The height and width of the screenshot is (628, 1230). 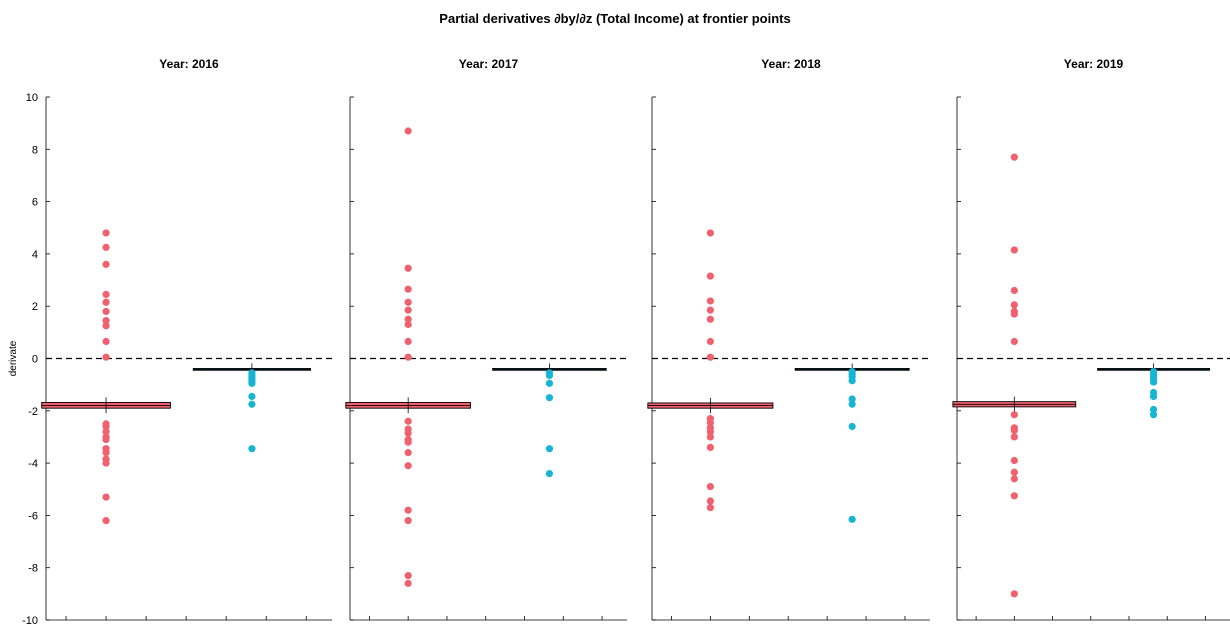 What do you see at coordinates (35, 203) in the screenshot?
I see `y-tick-label: 6` at bounding box center [35, 203].